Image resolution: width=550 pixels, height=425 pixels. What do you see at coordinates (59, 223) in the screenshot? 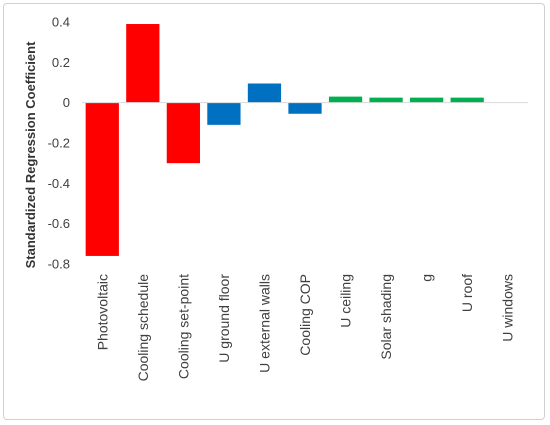
I see `y-tick-label: -0.6` at bounding box center [59, 223].